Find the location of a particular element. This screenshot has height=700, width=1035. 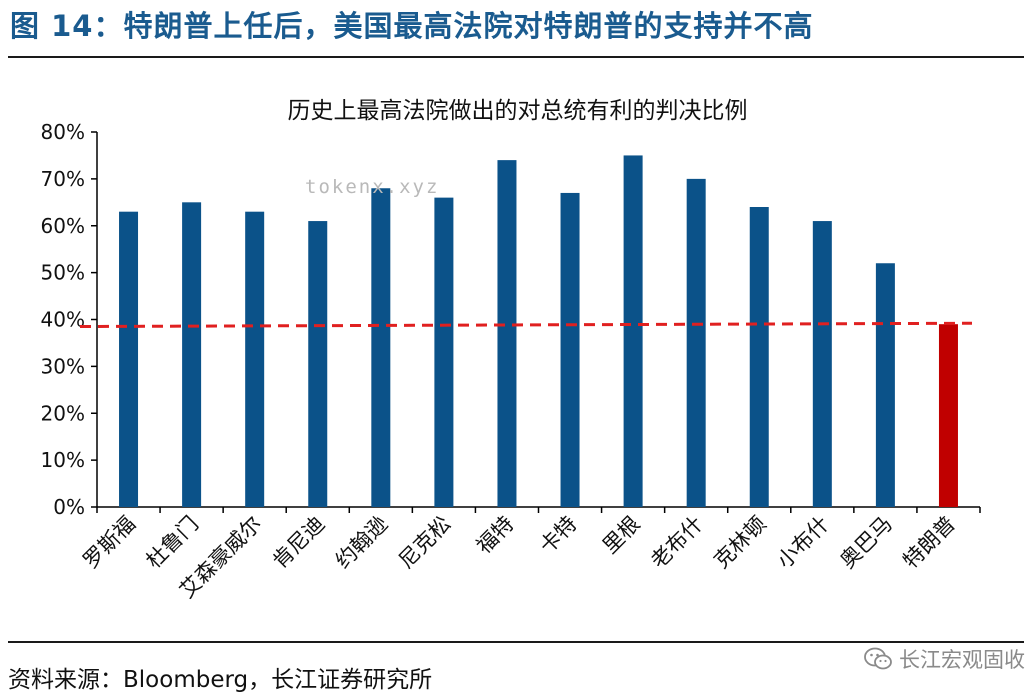

watermark: tokenx.xyz is located at coordinates (372, 187).